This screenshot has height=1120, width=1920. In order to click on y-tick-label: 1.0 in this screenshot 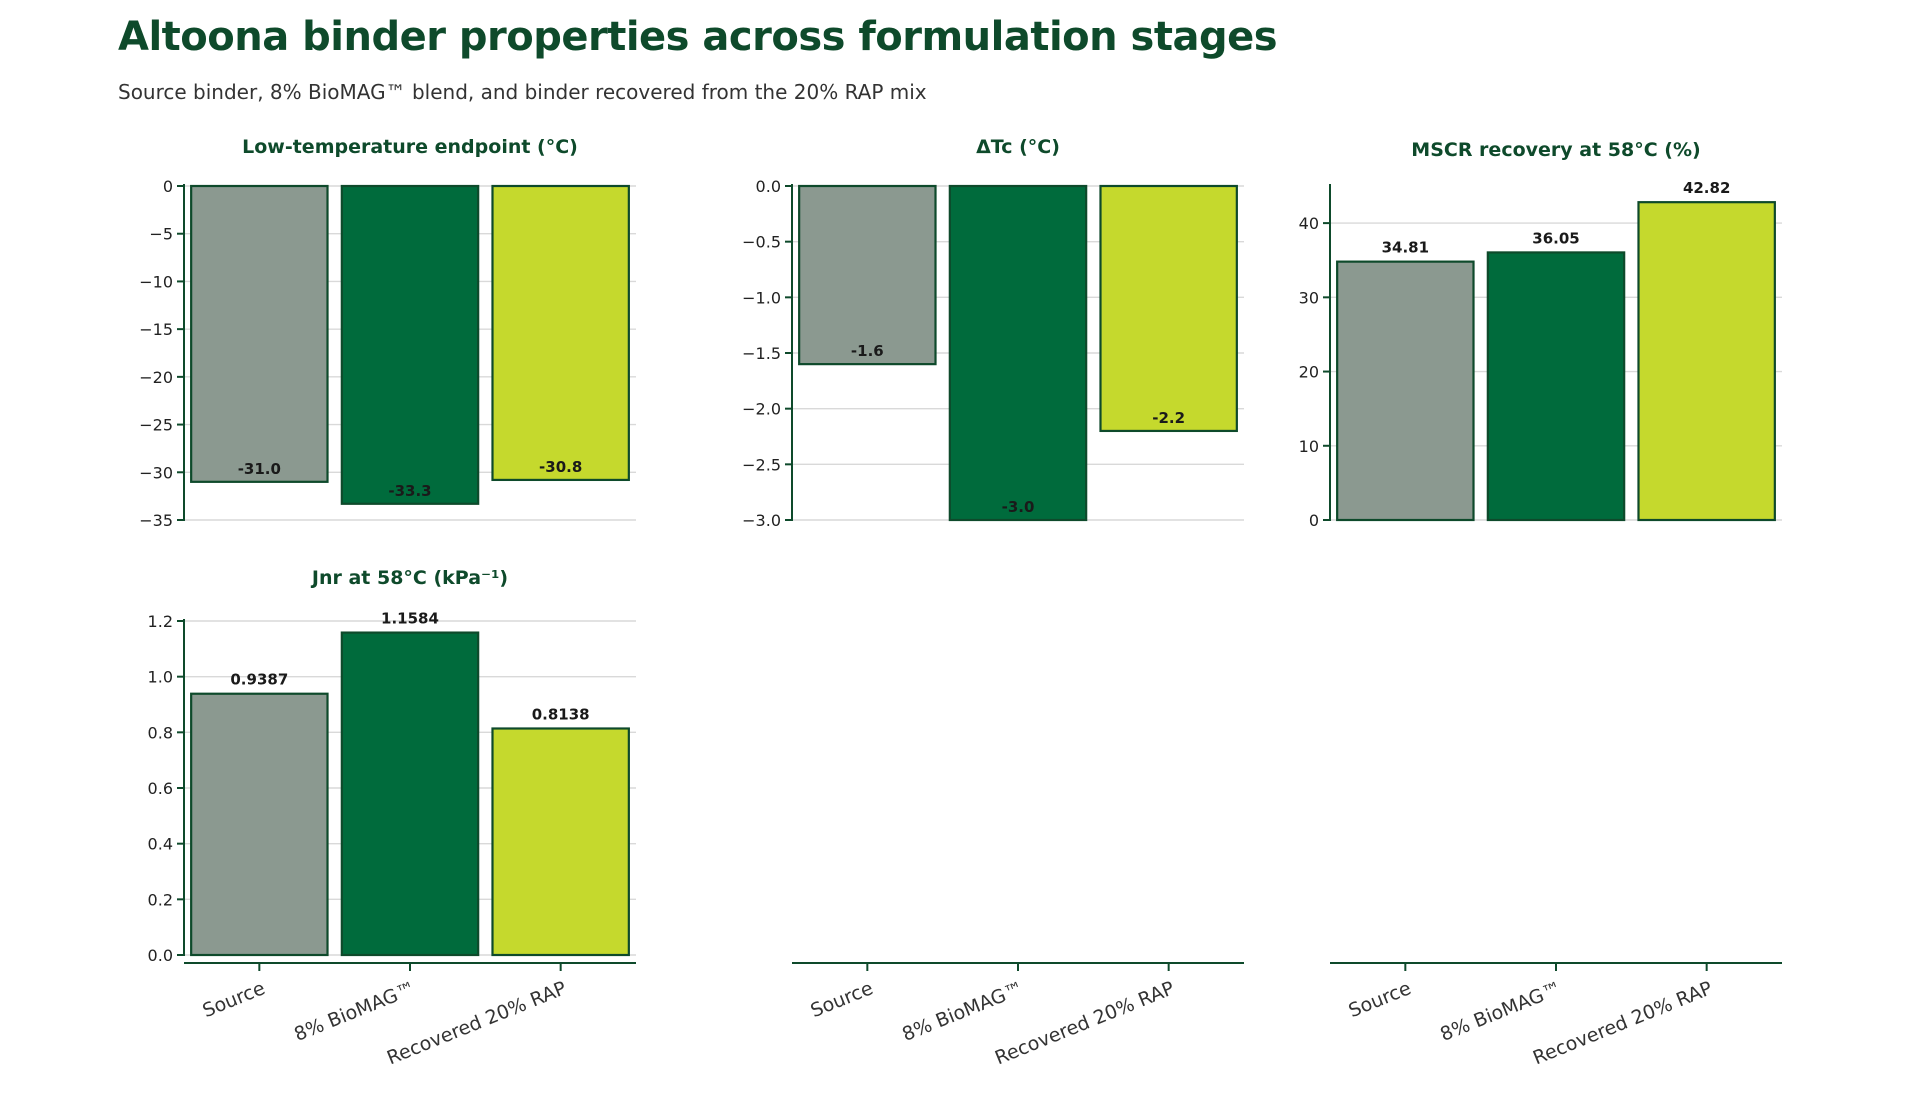, I will do `click(160, 677)`.